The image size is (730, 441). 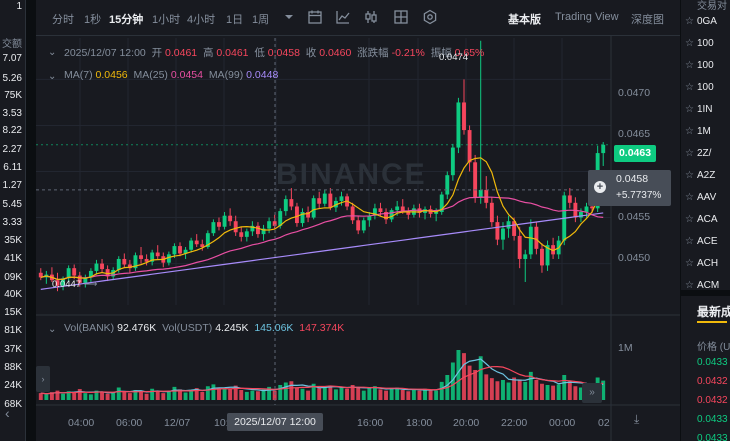 I want to click on timeframe-1h: 1小时, so click(x=166, y=20).